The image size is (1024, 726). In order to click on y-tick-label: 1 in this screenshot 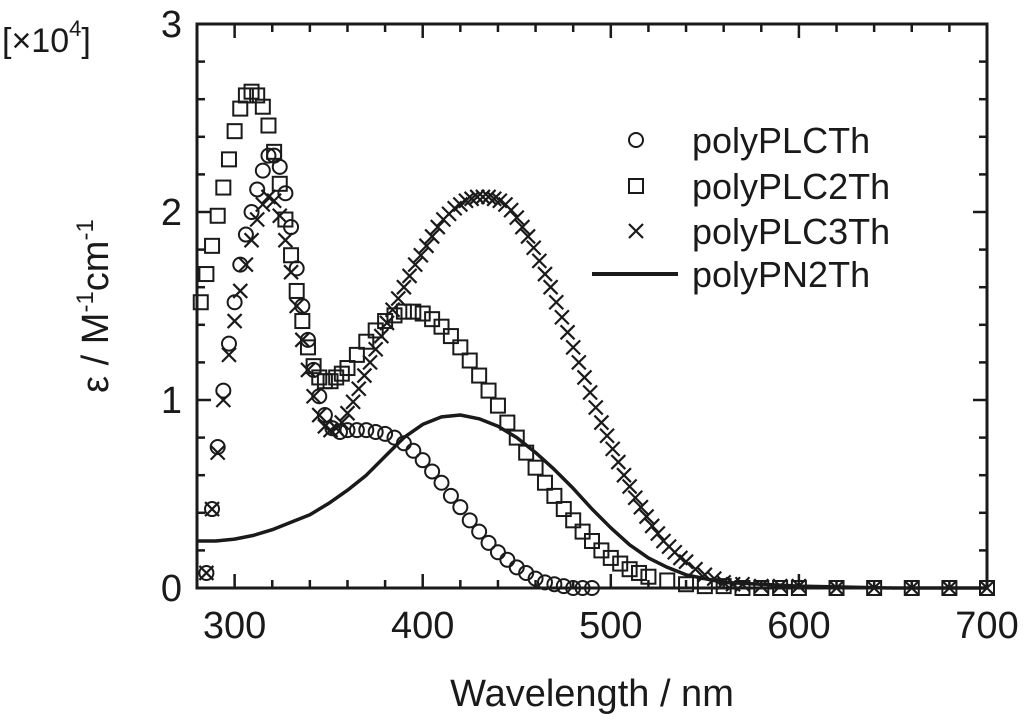, I will do `click(171, 401)`.